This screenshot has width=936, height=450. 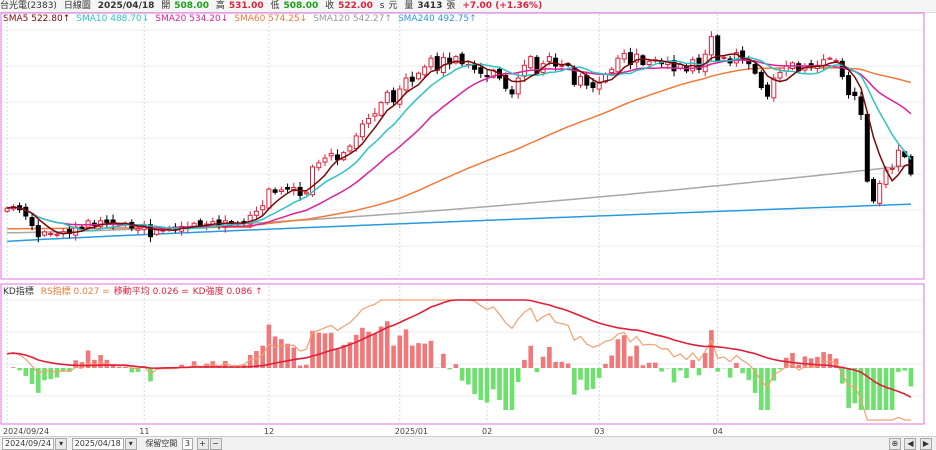 I want to click on x-tick-label: 2025/01, so click(x=411, y=431).